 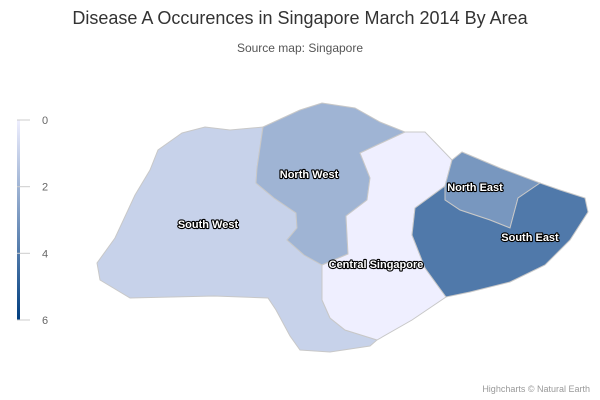 I want to click on region-label-north-west: North West, so click(x=309, y=175).